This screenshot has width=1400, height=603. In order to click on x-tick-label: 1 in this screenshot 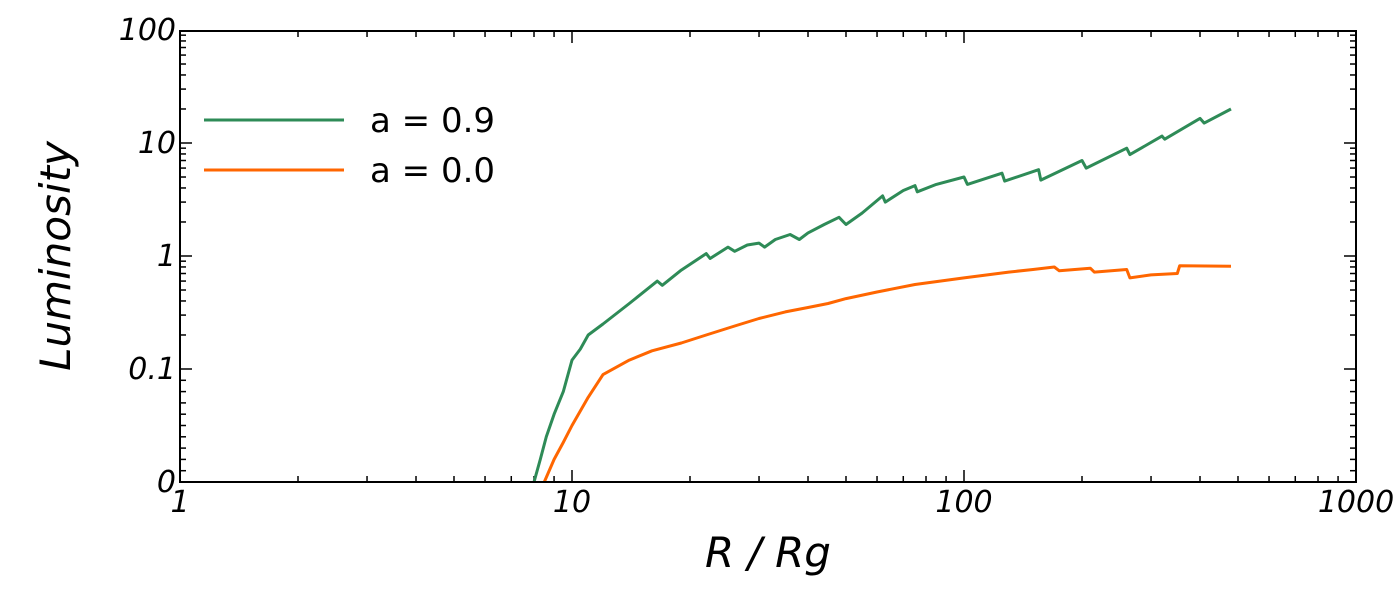, I will do `click(179, 502)`.